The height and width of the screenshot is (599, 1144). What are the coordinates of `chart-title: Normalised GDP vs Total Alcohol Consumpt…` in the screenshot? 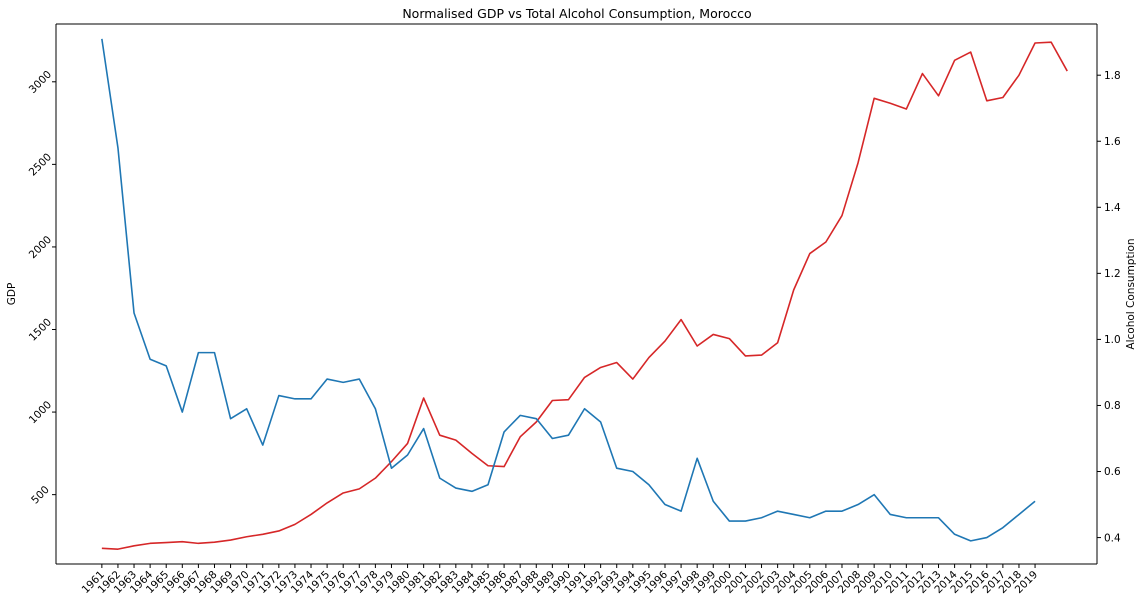 It's located at (576, 13).